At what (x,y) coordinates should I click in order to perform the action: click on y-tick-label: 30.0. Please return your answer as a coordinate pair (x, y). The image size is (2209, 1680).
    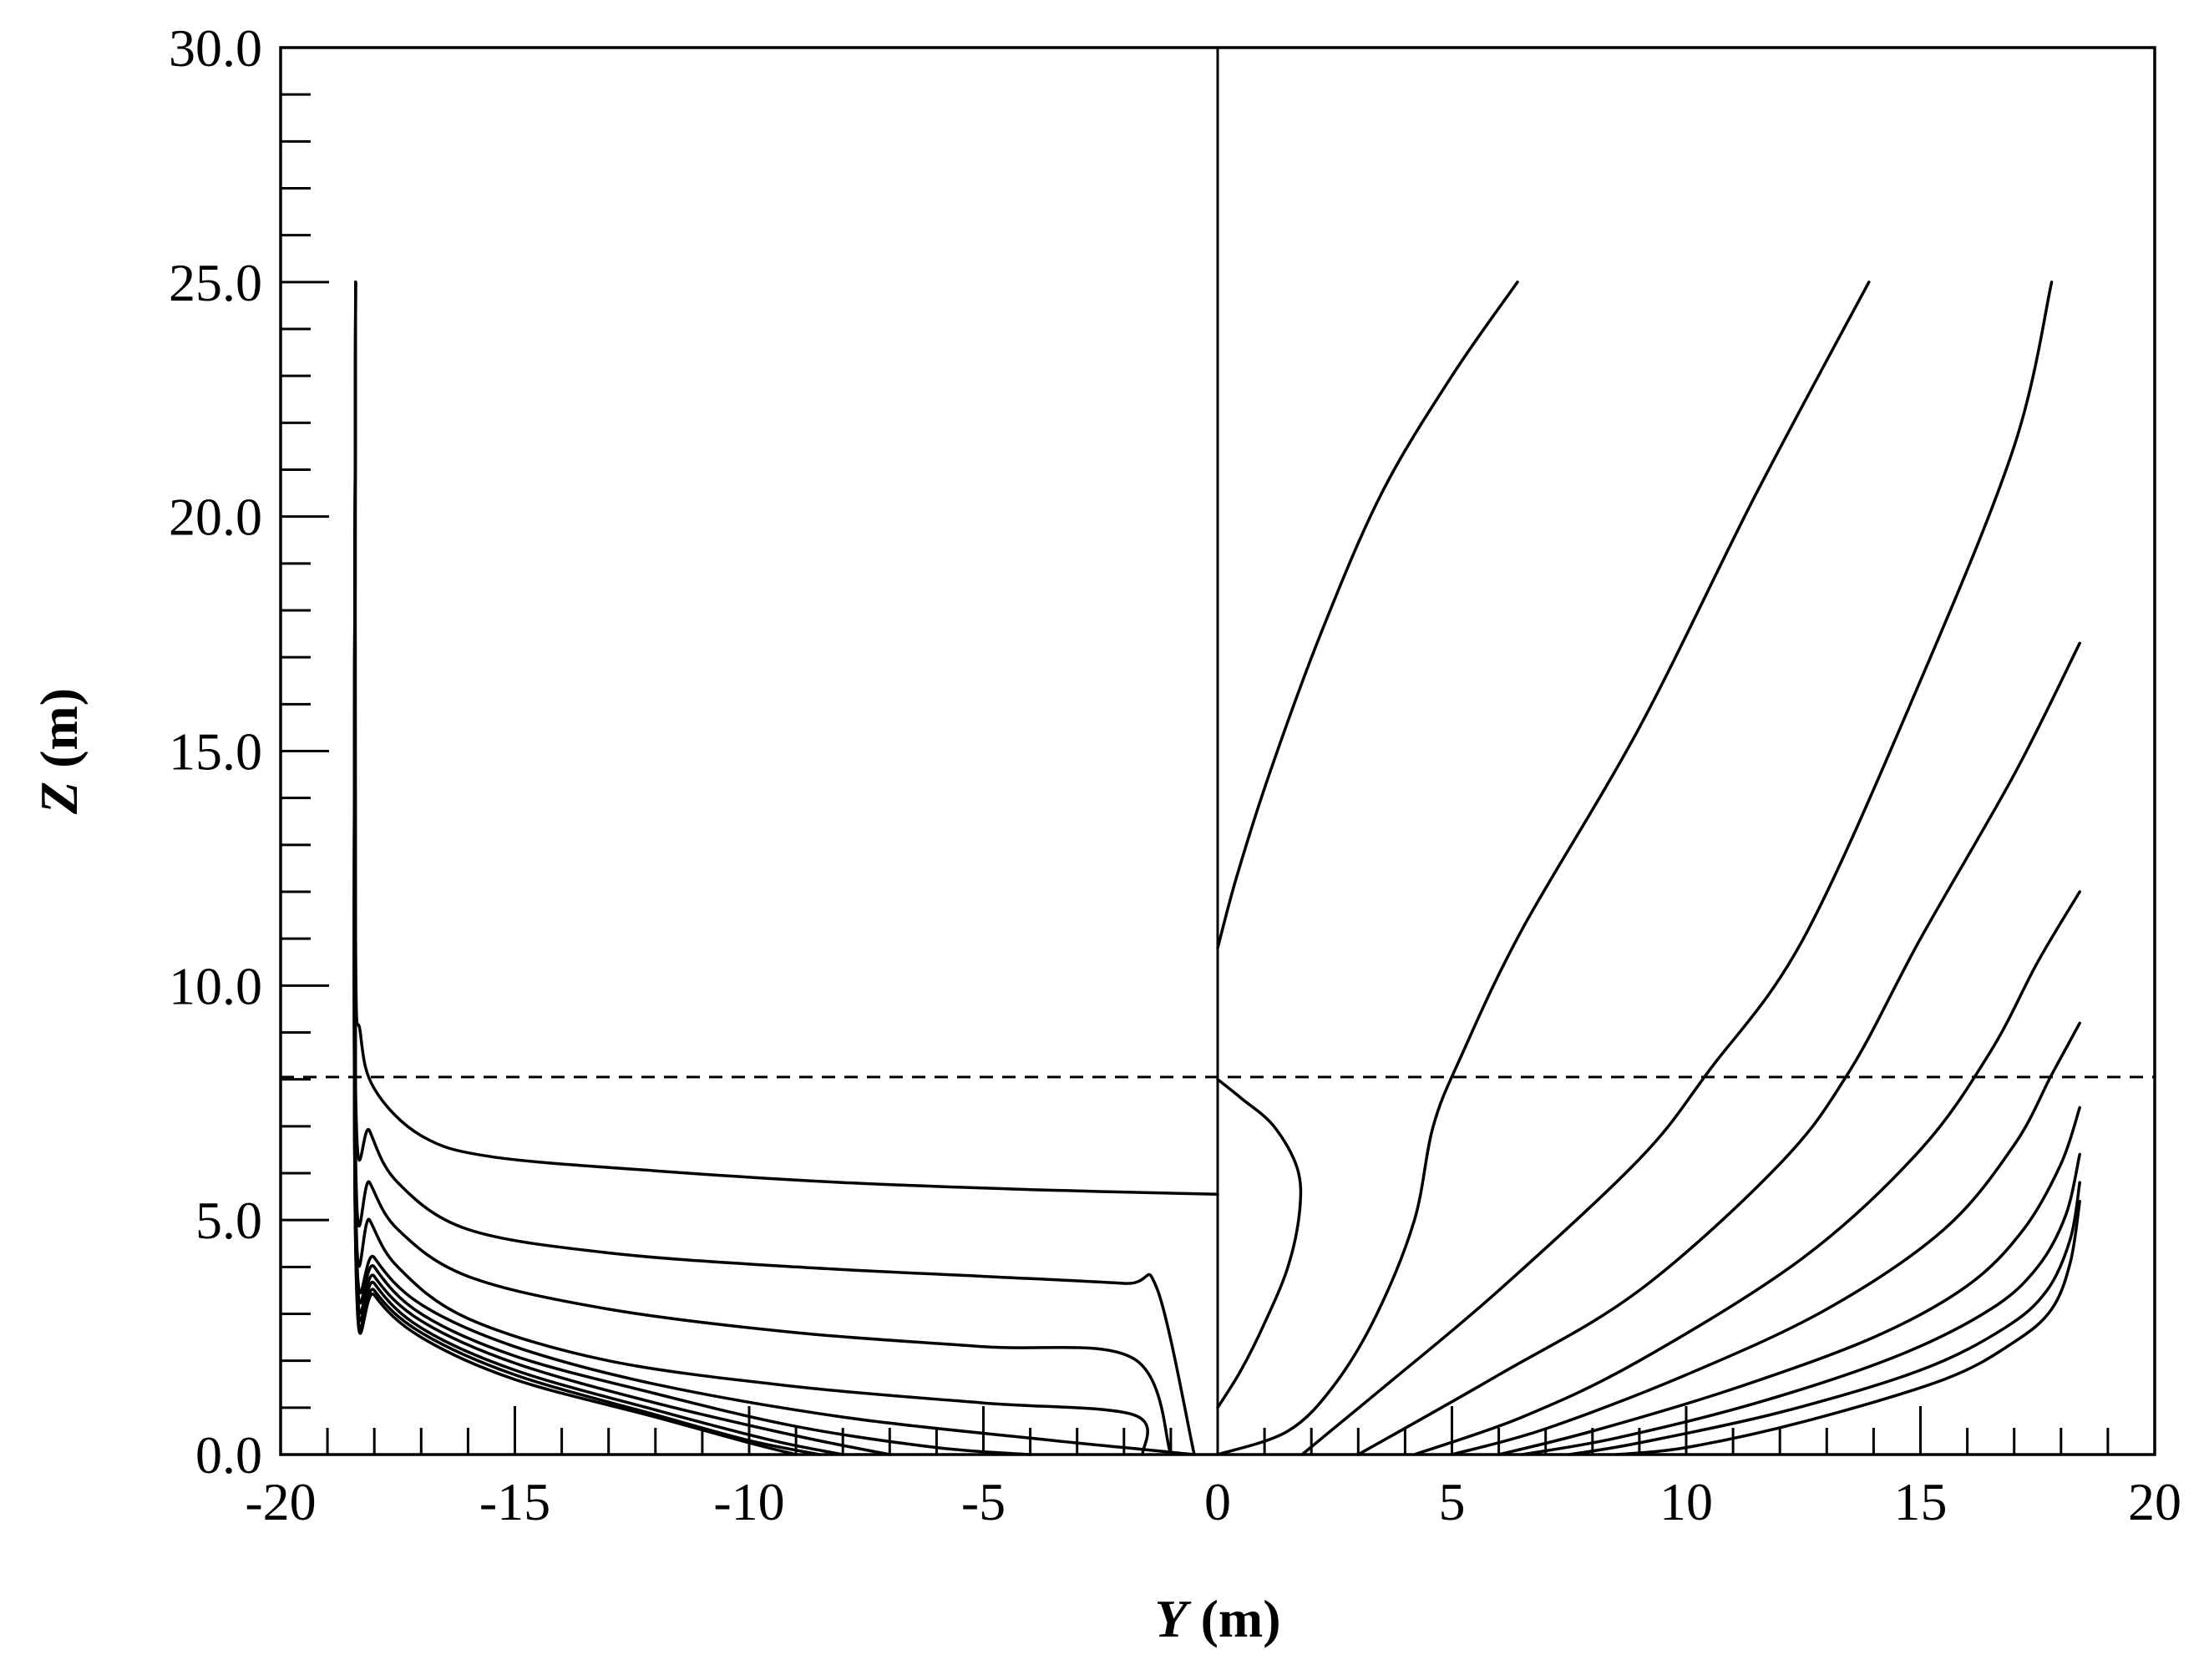
    Looking at the image, I should click on (216, 48).